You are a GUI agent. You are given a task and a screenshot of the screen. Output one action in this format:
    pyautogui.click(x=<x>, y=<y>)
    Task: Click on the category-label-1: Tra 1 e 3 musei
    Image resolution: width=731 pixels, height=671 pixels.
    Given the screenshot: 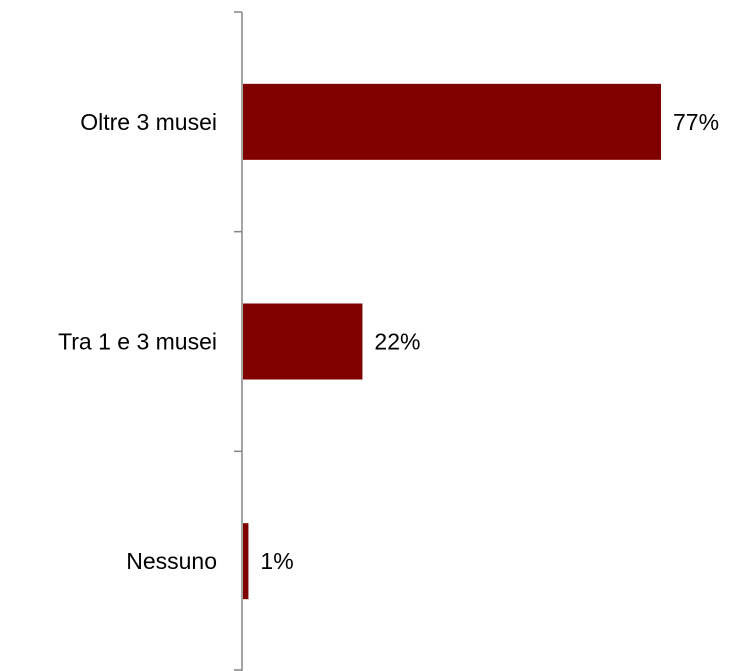 What is the action you would take?
    pyautogui.click(x=137, y=342)
    